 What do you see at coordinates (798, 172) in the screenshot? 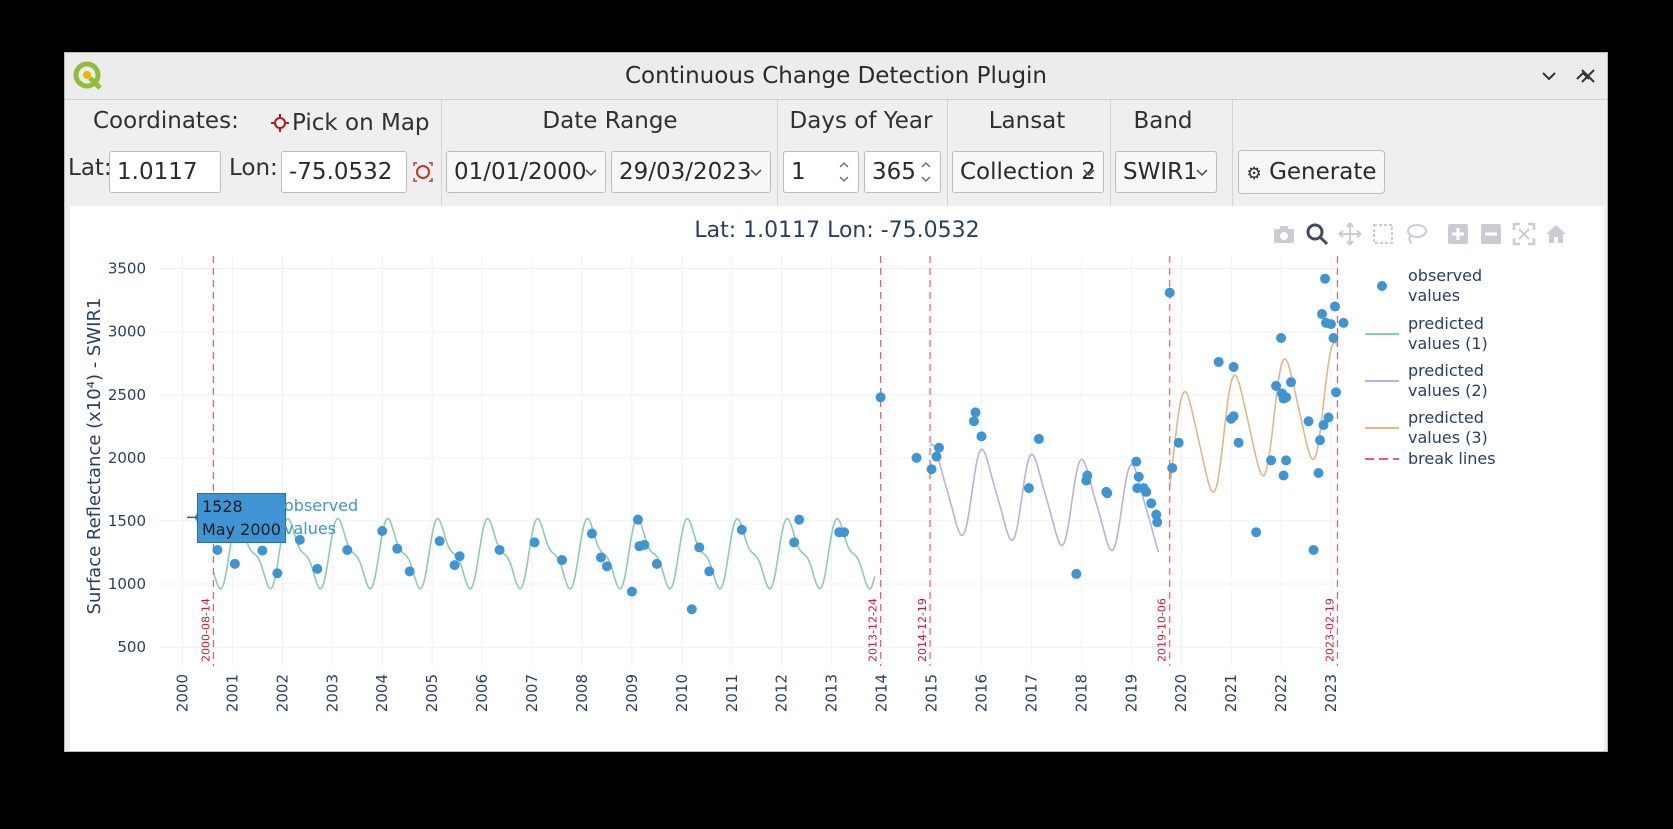
I see `doy-start-value: 1` at bounding box center [798, 172].